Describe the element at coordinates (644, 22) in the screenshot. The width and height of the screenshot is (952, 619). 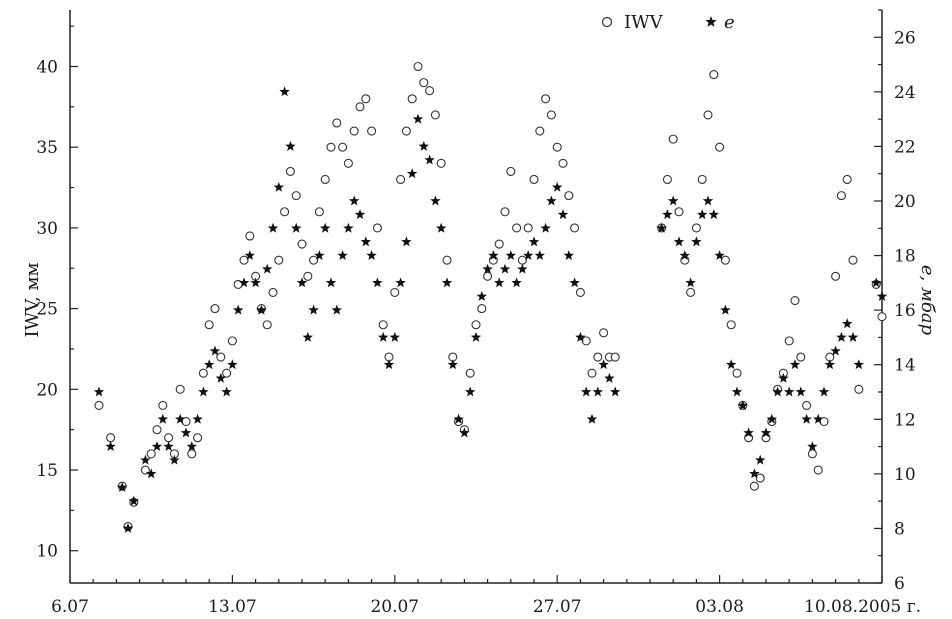
I see `legend-label-iwv: IWV` at that location.